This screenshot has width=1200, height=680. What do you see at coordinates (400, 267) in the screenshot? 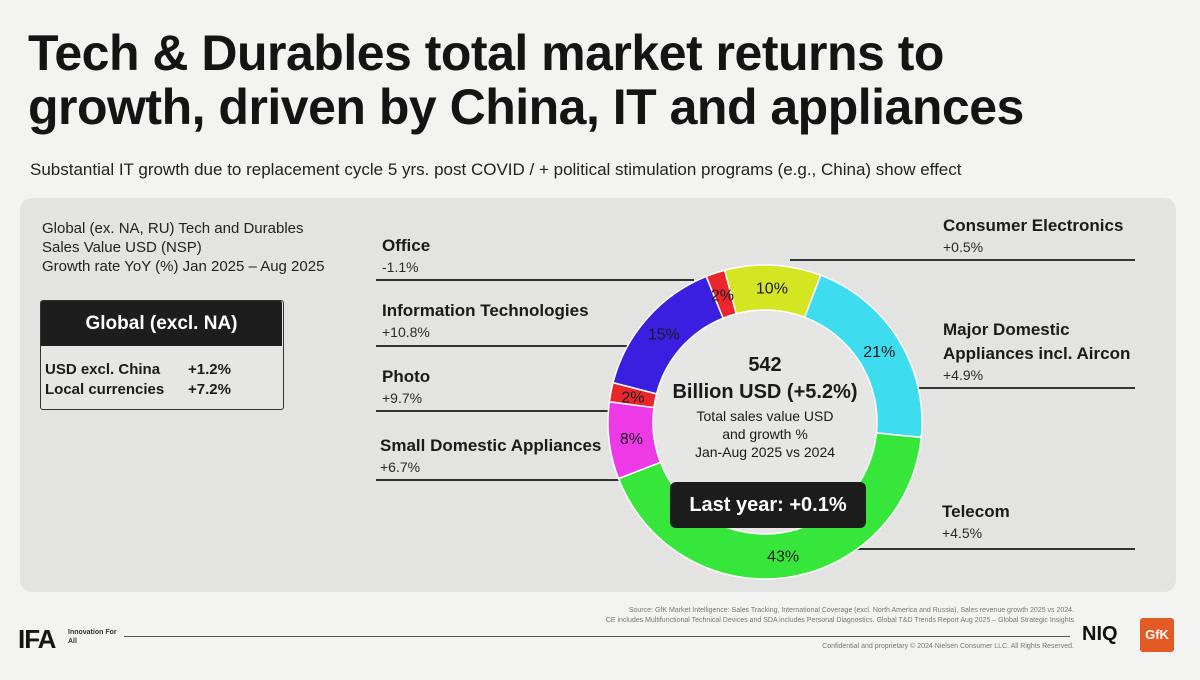
I see `value-office: -1.1%` at bounding box center [400, 267].